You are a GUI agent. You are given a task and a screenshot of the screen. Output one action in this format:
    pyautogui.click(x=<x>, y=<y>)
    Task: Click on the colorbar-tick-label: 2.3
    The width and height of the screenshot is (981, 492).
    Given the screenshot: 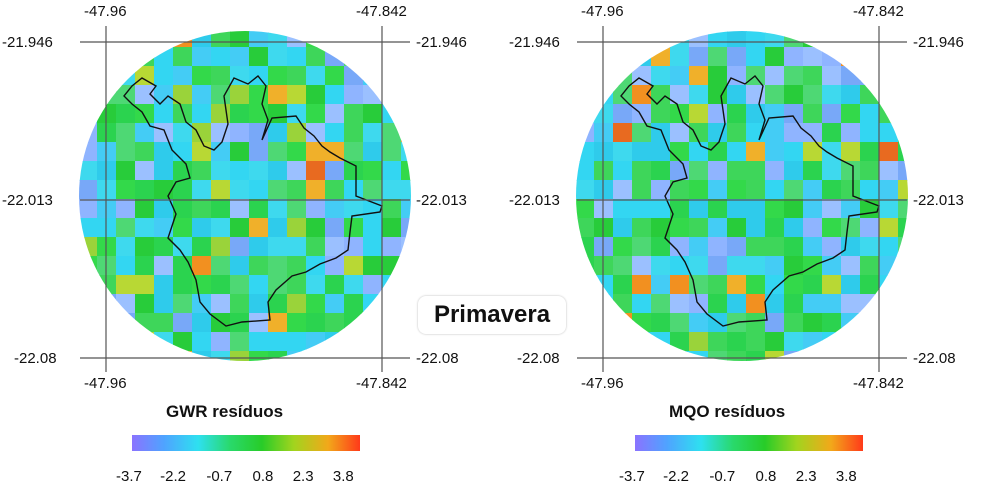 What is the action you would take?
    pyautogui.click(x=303, y=476)
    